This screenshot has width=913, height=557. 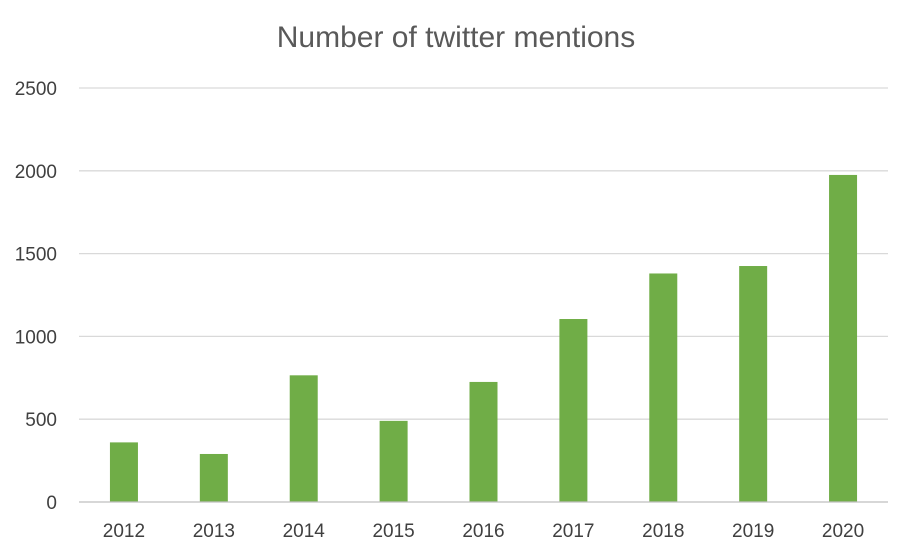 What do you see at coordinates (36, 296) in the screenshot?
I see `y-axis-ticks: 0 500 1000 1500 2000 2500` at bounding box center [36, 296].